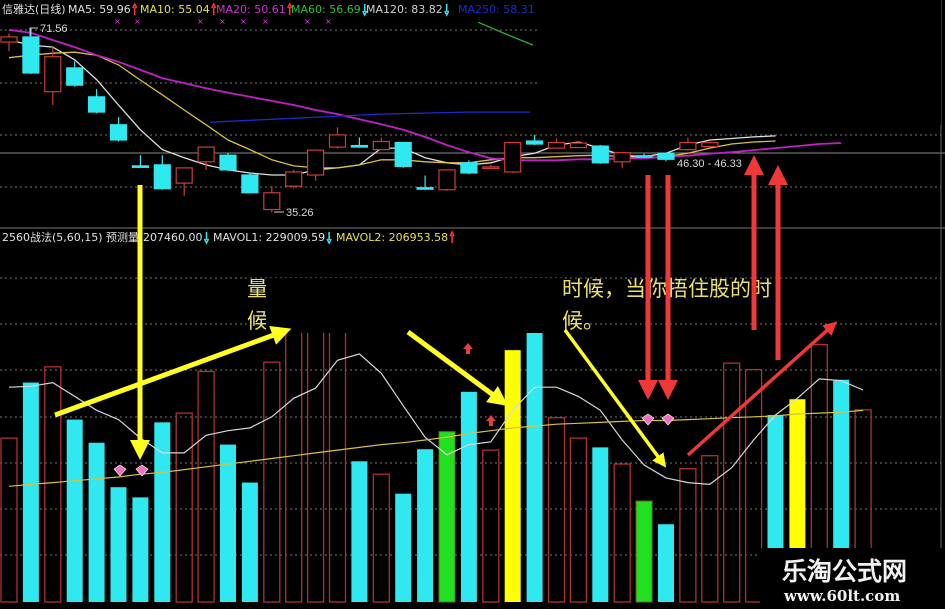 The height and width of the screenshot is (609, 945). I want to click on small-up-arrow-icon, so click(491, 420).